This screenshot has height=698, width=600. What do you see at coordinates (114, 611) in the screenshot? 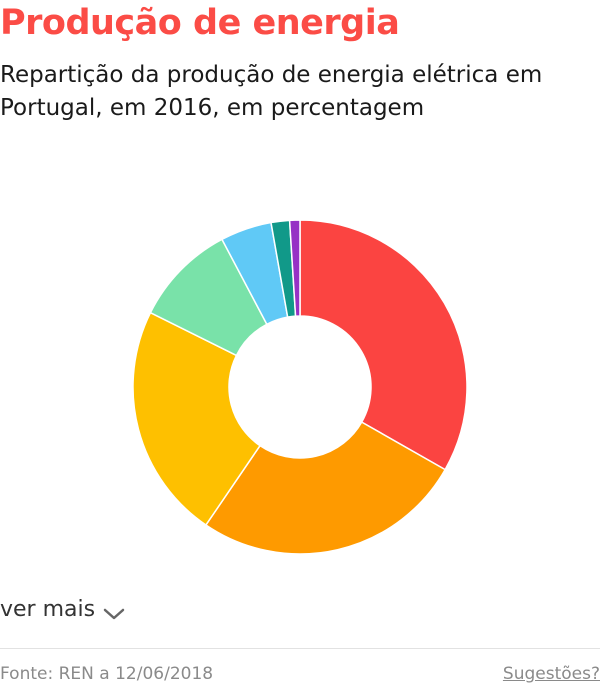
I see `chevron-down-icon` at bounding box center [114, 611].